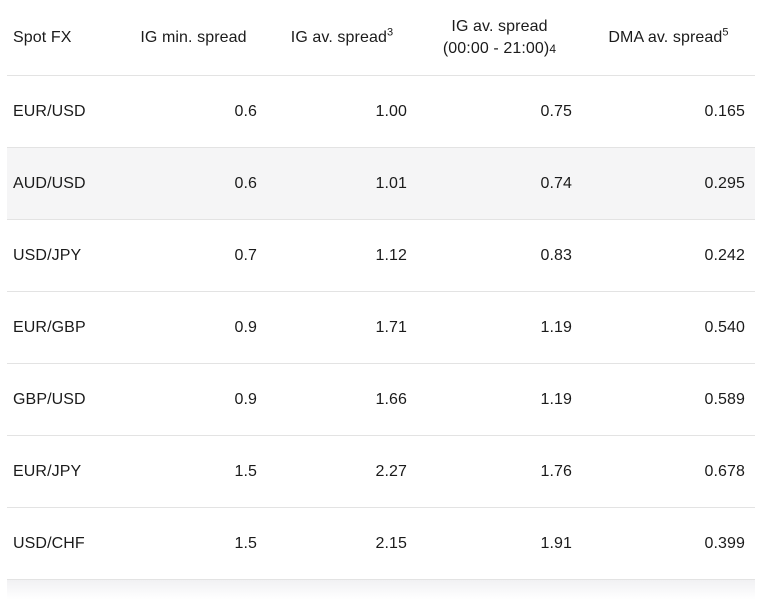  What do you see at coordinates (725, 32) in the screenshot?
I see `footnote-marker-5: 5` at bounding box center [725, 32].